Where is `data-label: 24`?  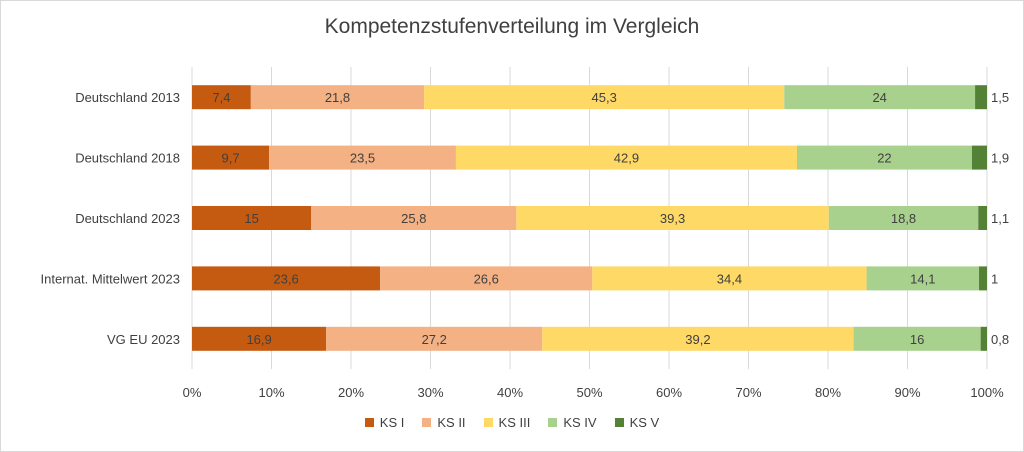
data-label: 24 is located at coordinates (879, 97).